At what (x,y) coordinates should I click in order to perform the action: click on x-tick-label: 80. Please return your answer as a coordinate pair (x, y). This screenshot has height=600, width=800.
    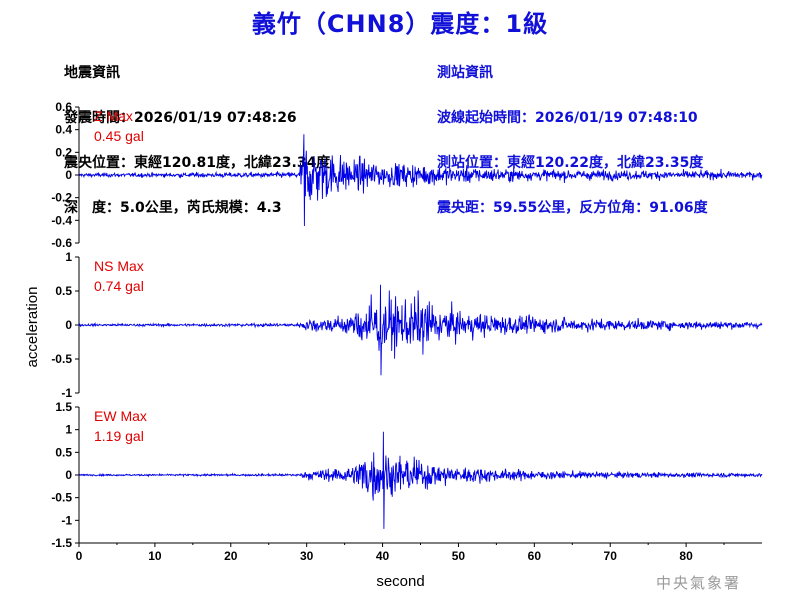
    Looking at the image, I should click on (686, 556).